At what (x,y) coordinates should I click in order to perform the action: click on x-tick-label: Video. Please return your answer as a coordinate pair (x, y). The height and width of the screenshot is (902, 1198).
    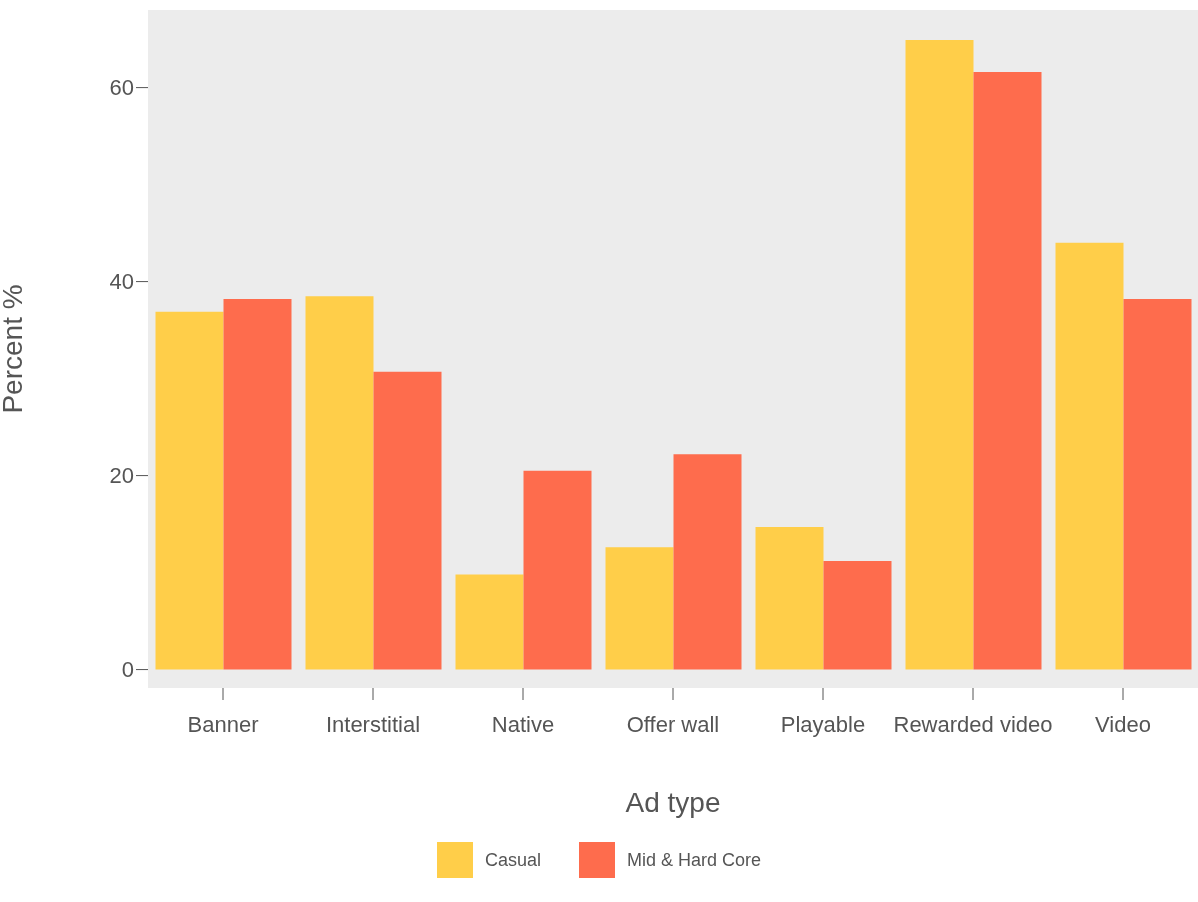
    Looking at the image, I should click on (1123, 724).